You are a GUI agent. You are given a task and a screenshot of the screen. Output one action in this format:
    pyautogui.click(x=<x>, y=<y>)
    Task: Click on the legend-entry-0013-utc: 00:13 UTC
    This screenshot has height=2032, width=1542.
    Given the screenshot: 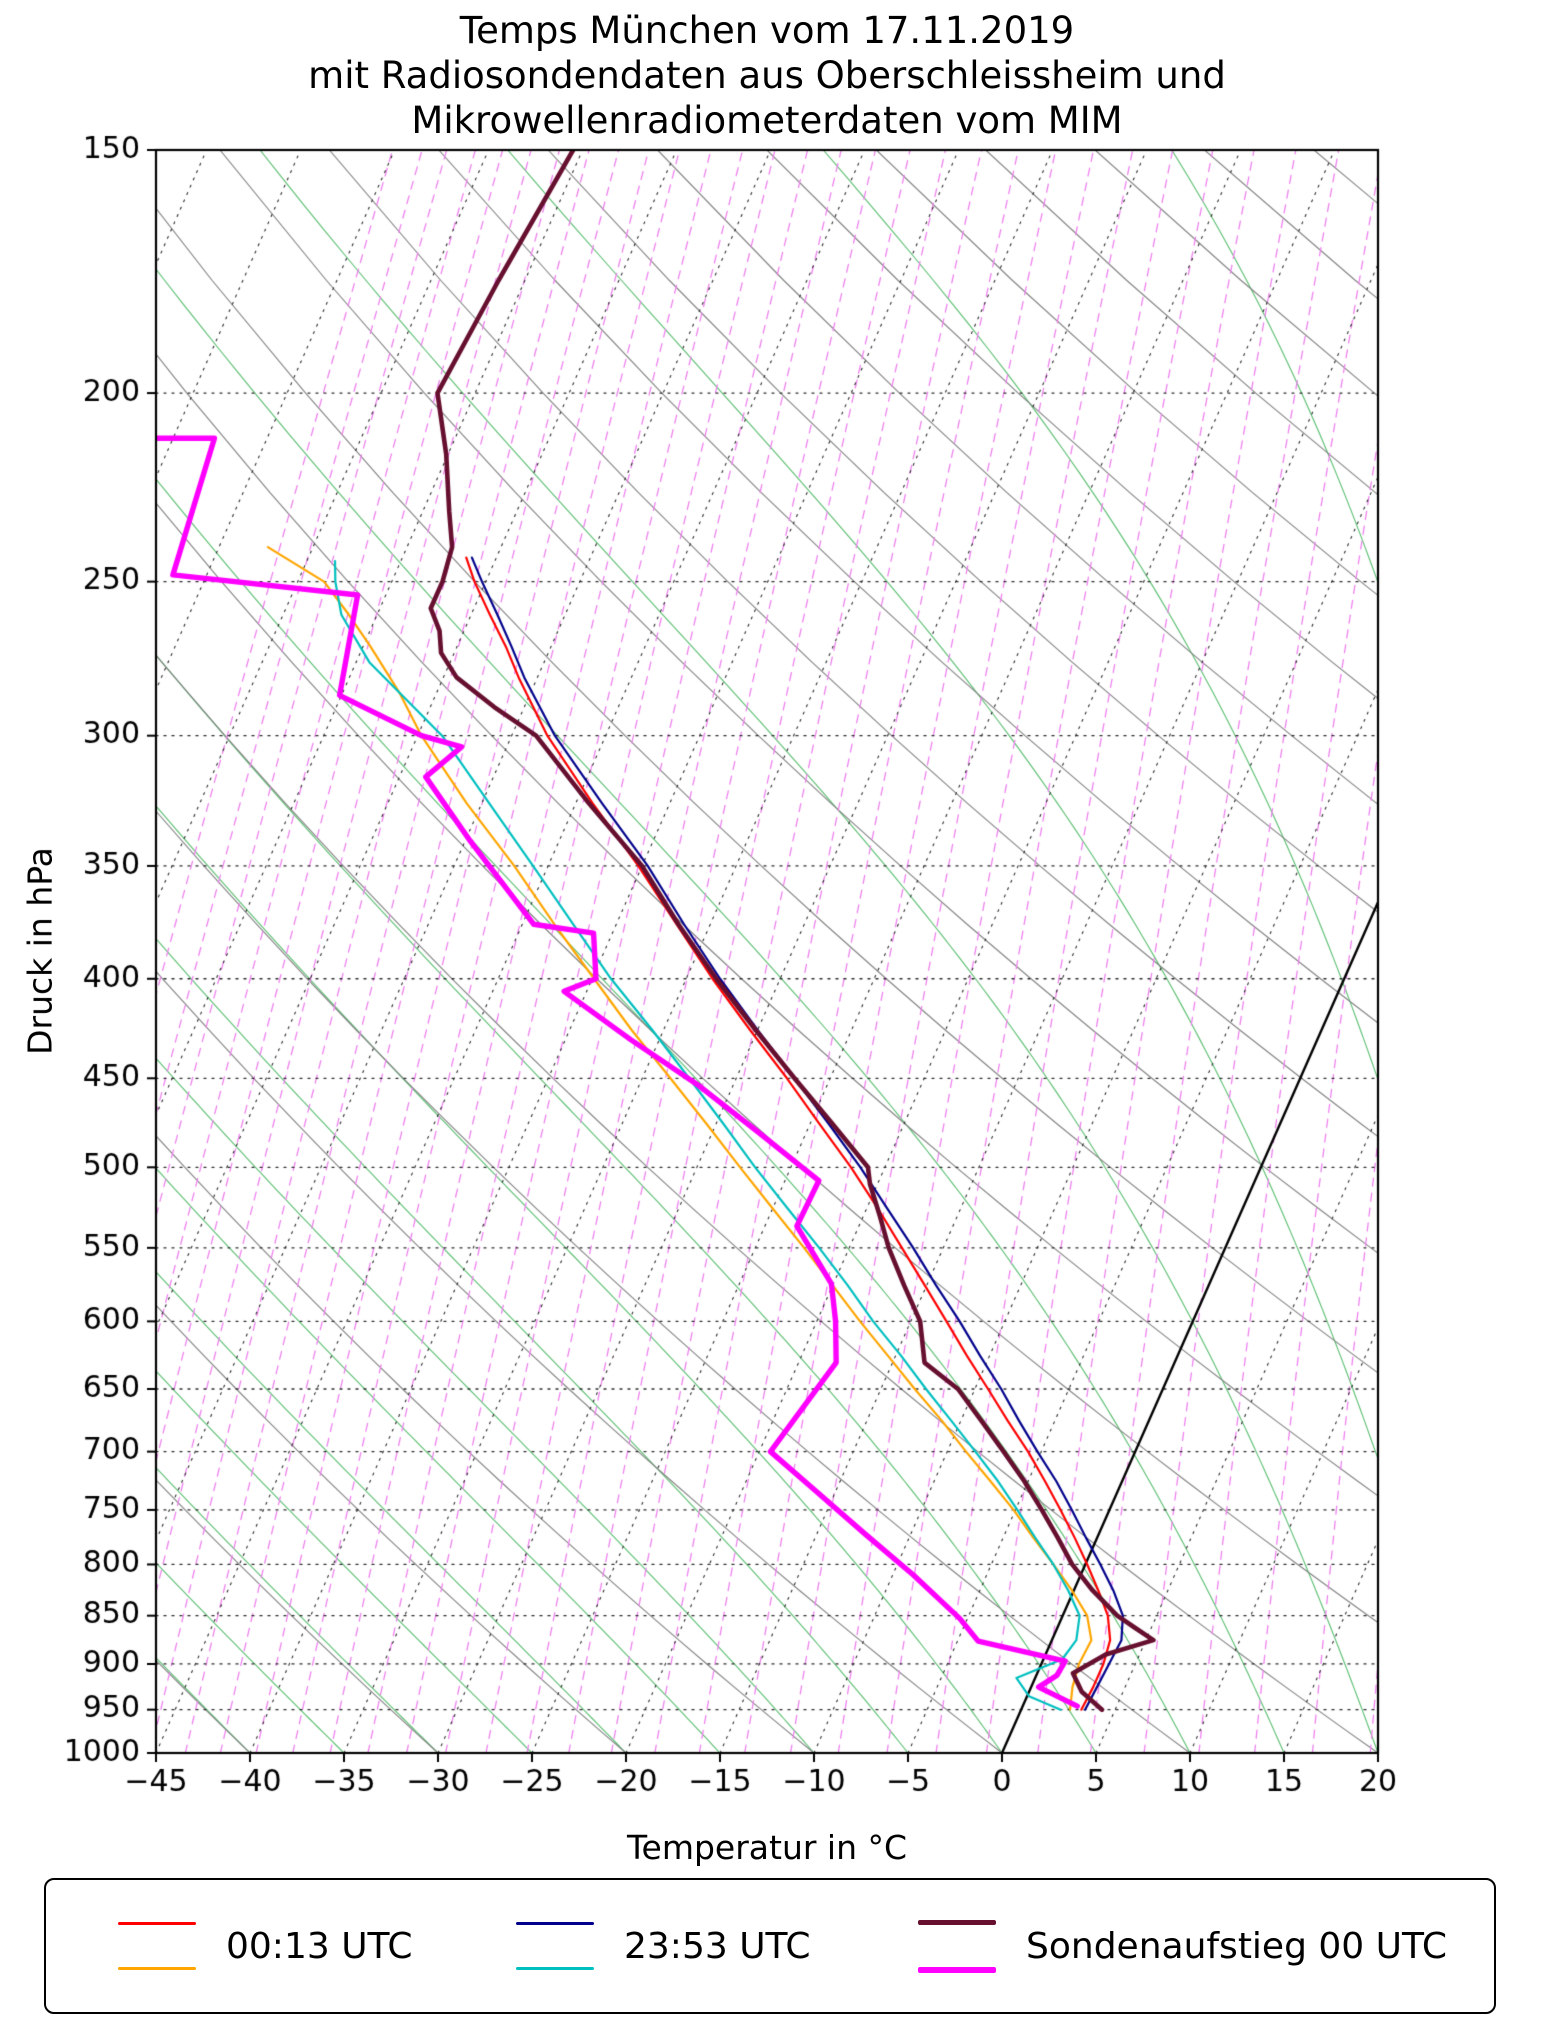 What is the action you would take?
    pyautogui.click(x=265, y=1946)
    